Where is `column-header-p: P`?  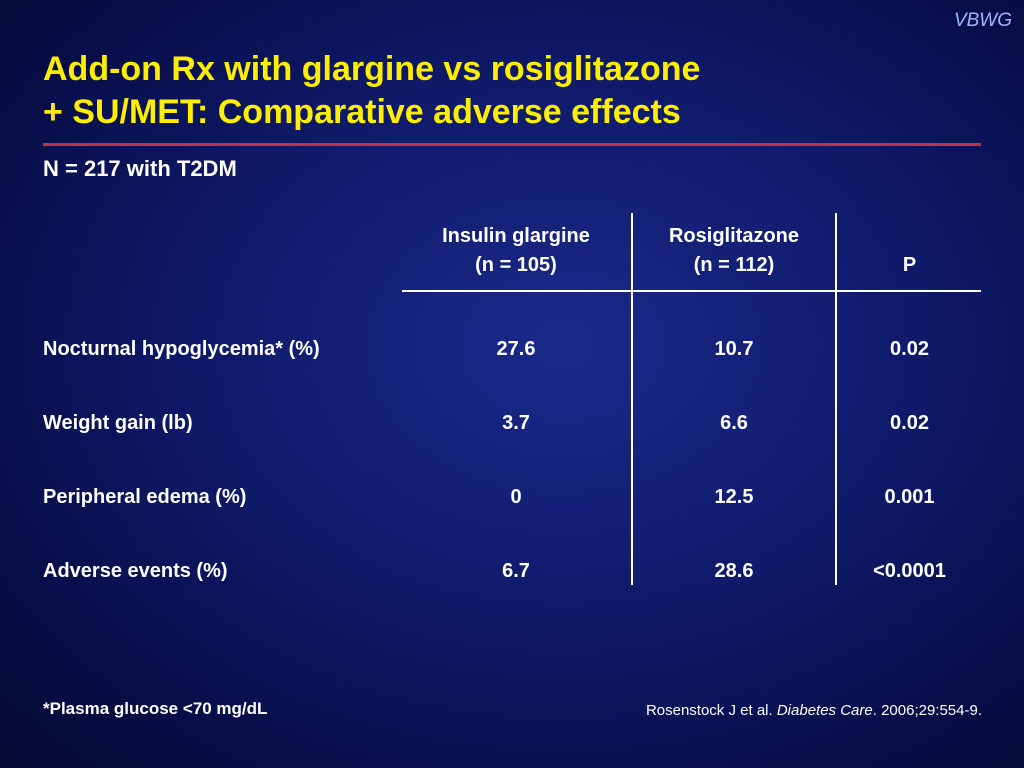
column-header-p: P is located at coordinates (909, 251).